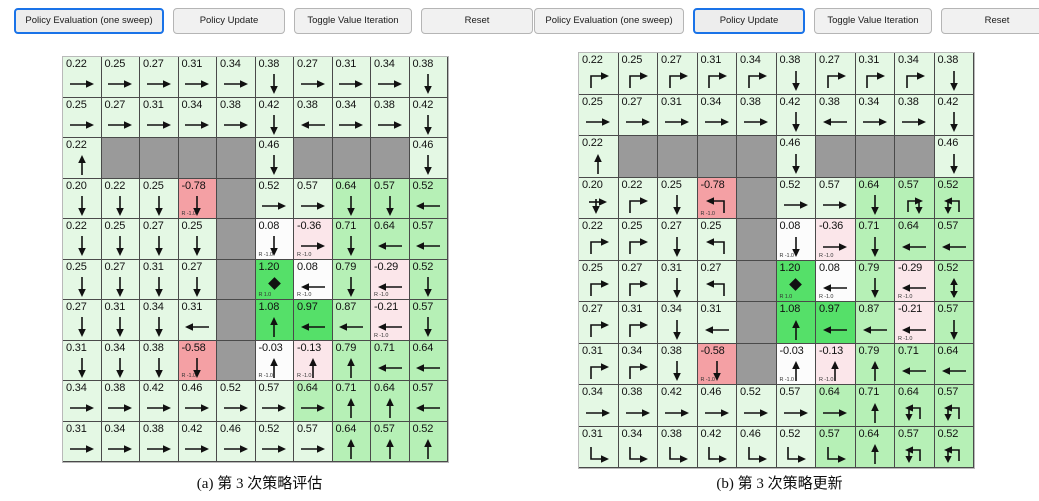 This screenshot has width=1039, height=501. What do you see at coordinates (836, 364) in the screenshot?
I see `grid-cell: -0.13 R -1.0` at bounding box center [836, 364].